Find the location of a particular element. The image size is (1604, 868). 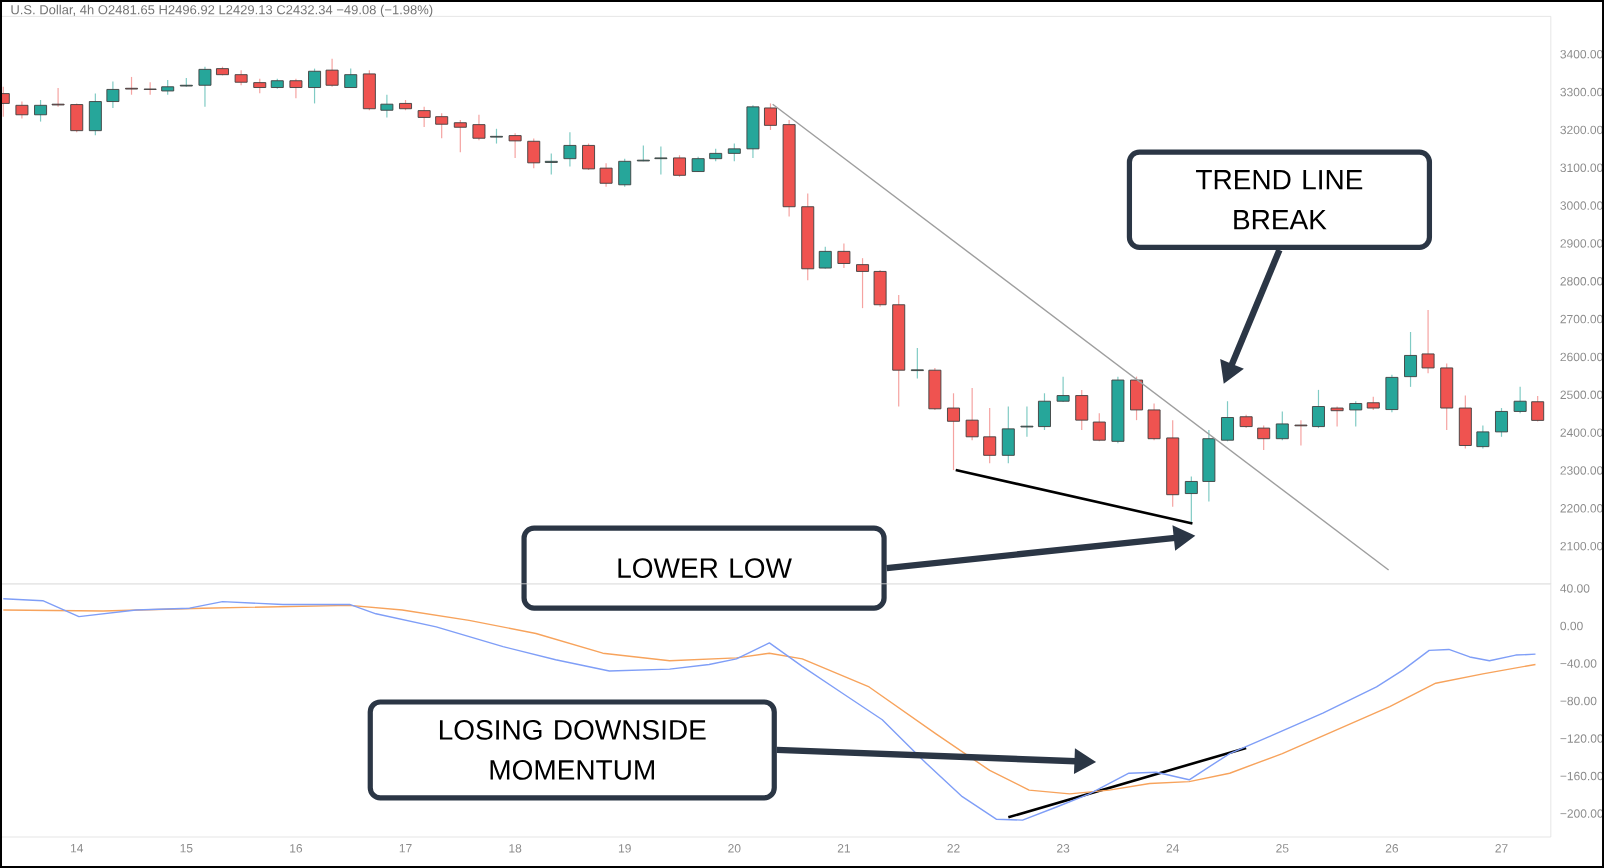

annotation: LOSING DOWNSIDE MOMENTUM is located at coordinates (572, 749).